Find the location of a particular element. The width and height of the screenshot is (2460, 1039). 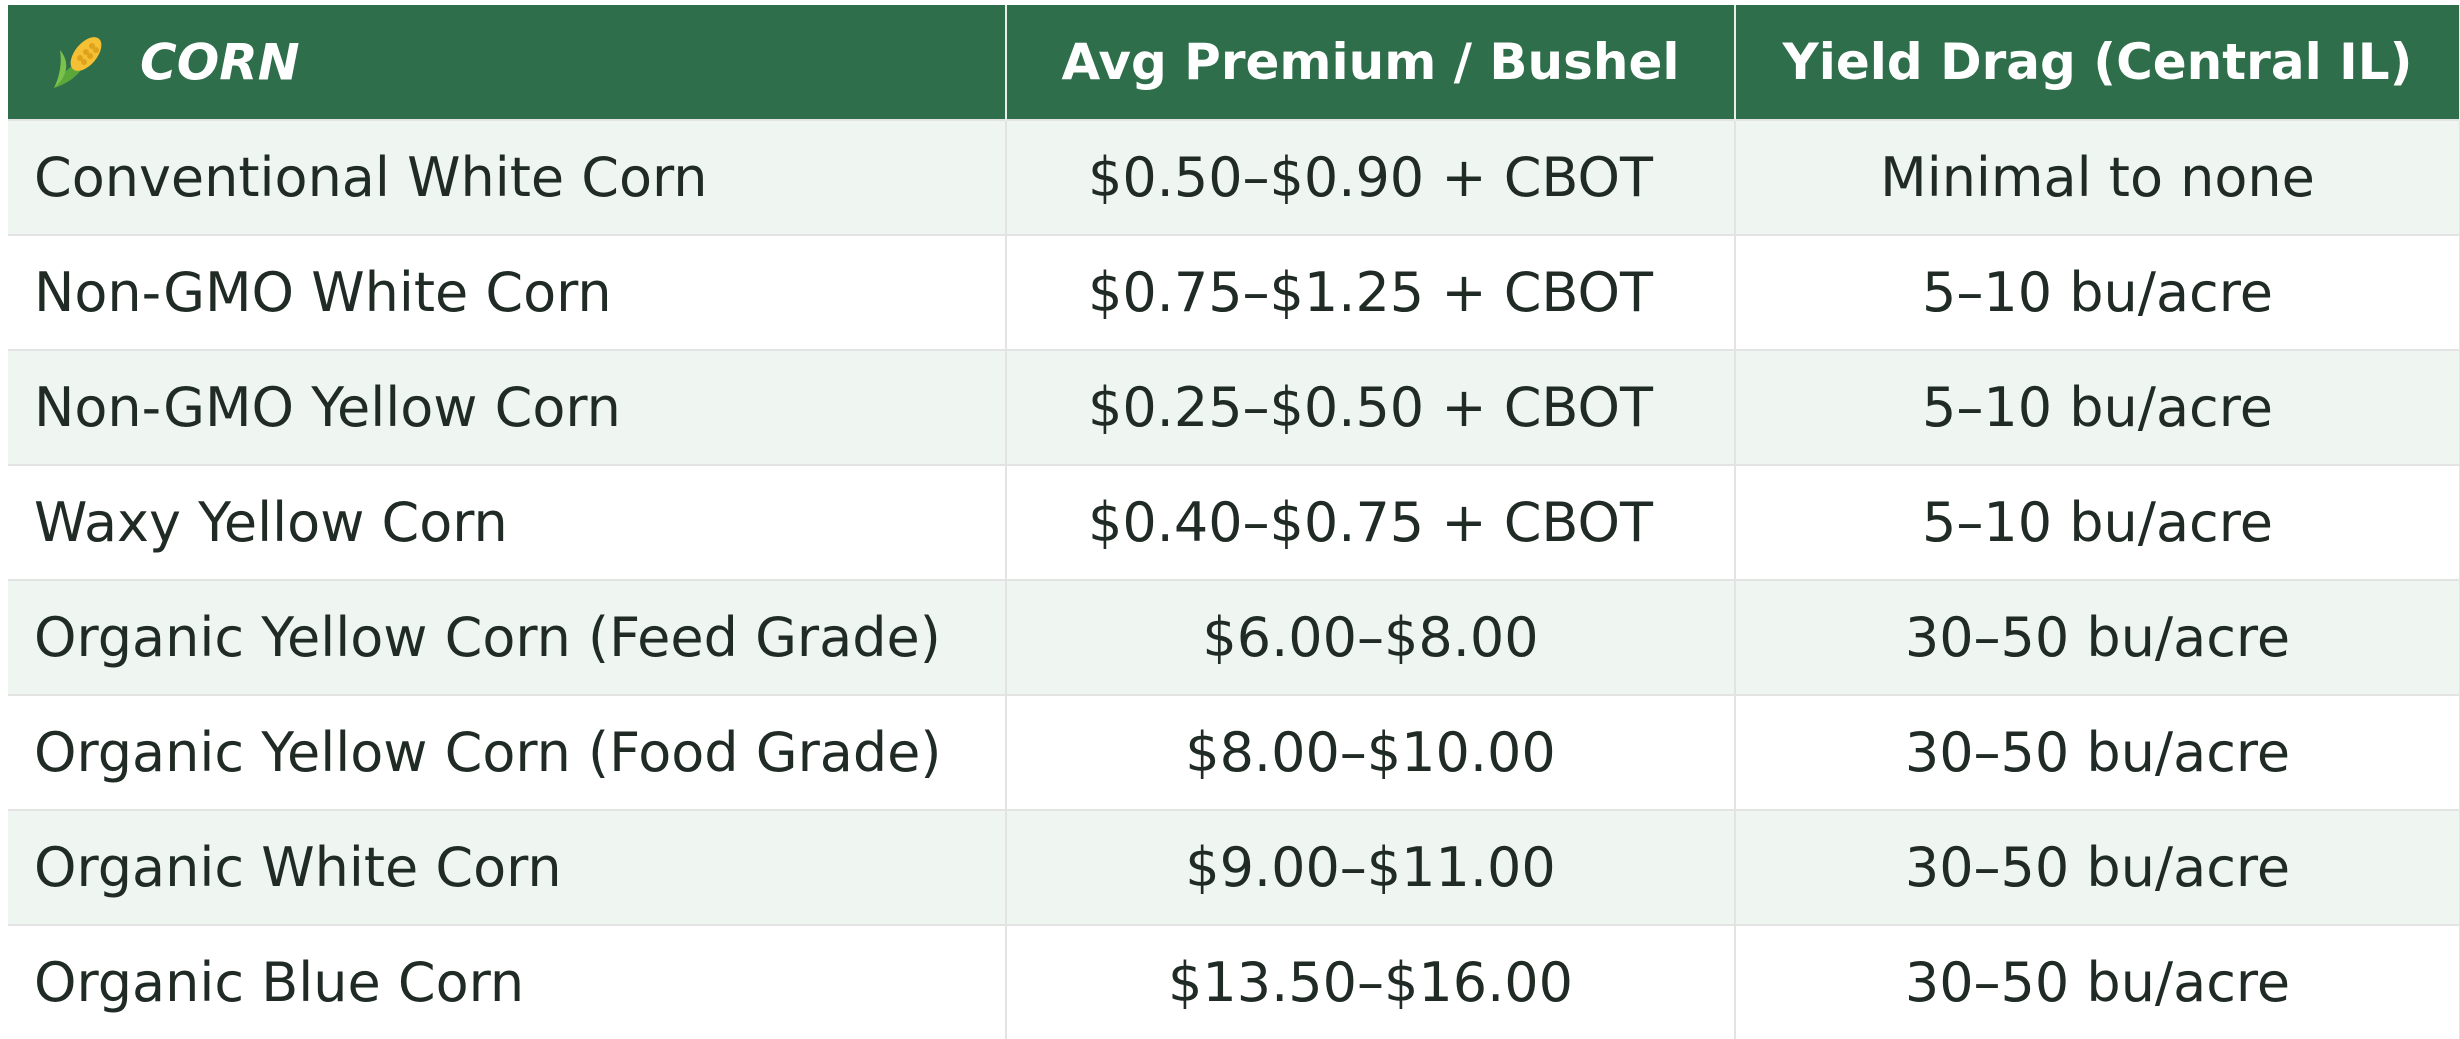

header-cell: Avg Premium / Bushel is located at coordinates (1371, 62).